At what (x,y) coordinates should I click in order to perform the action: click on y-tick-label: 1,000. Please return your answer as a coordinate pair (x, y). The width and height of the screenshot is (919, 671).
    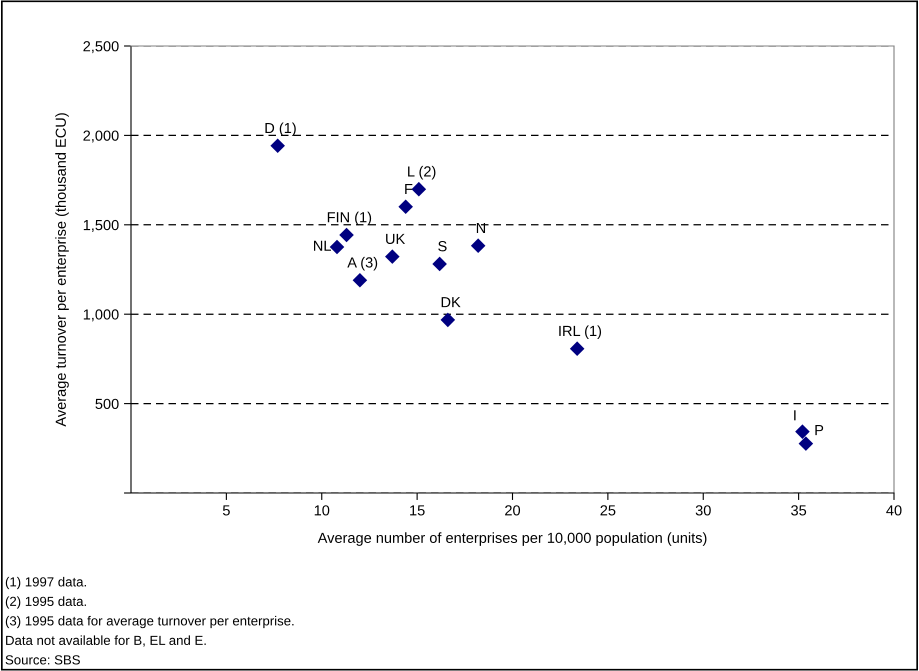
    Looking at the image, I should click on (101, 315).